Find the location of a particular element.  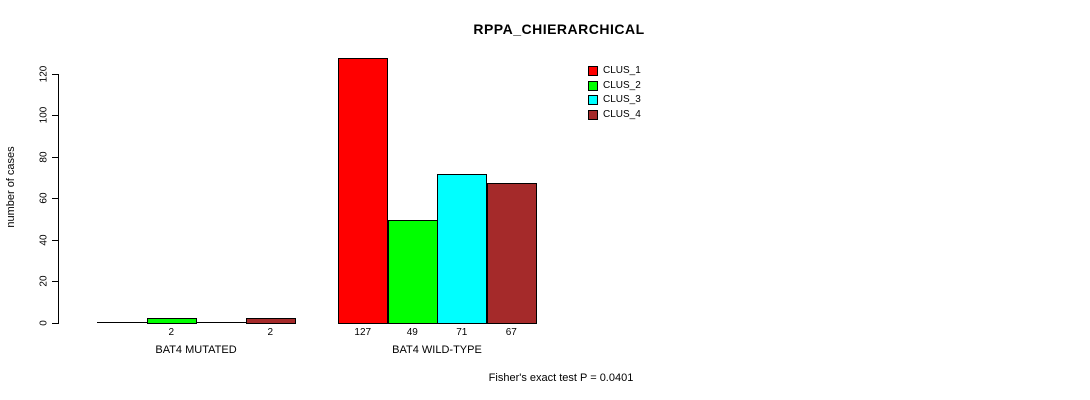

x-group-label: BAT4 MUTATED is located at coordinates (196, 350).